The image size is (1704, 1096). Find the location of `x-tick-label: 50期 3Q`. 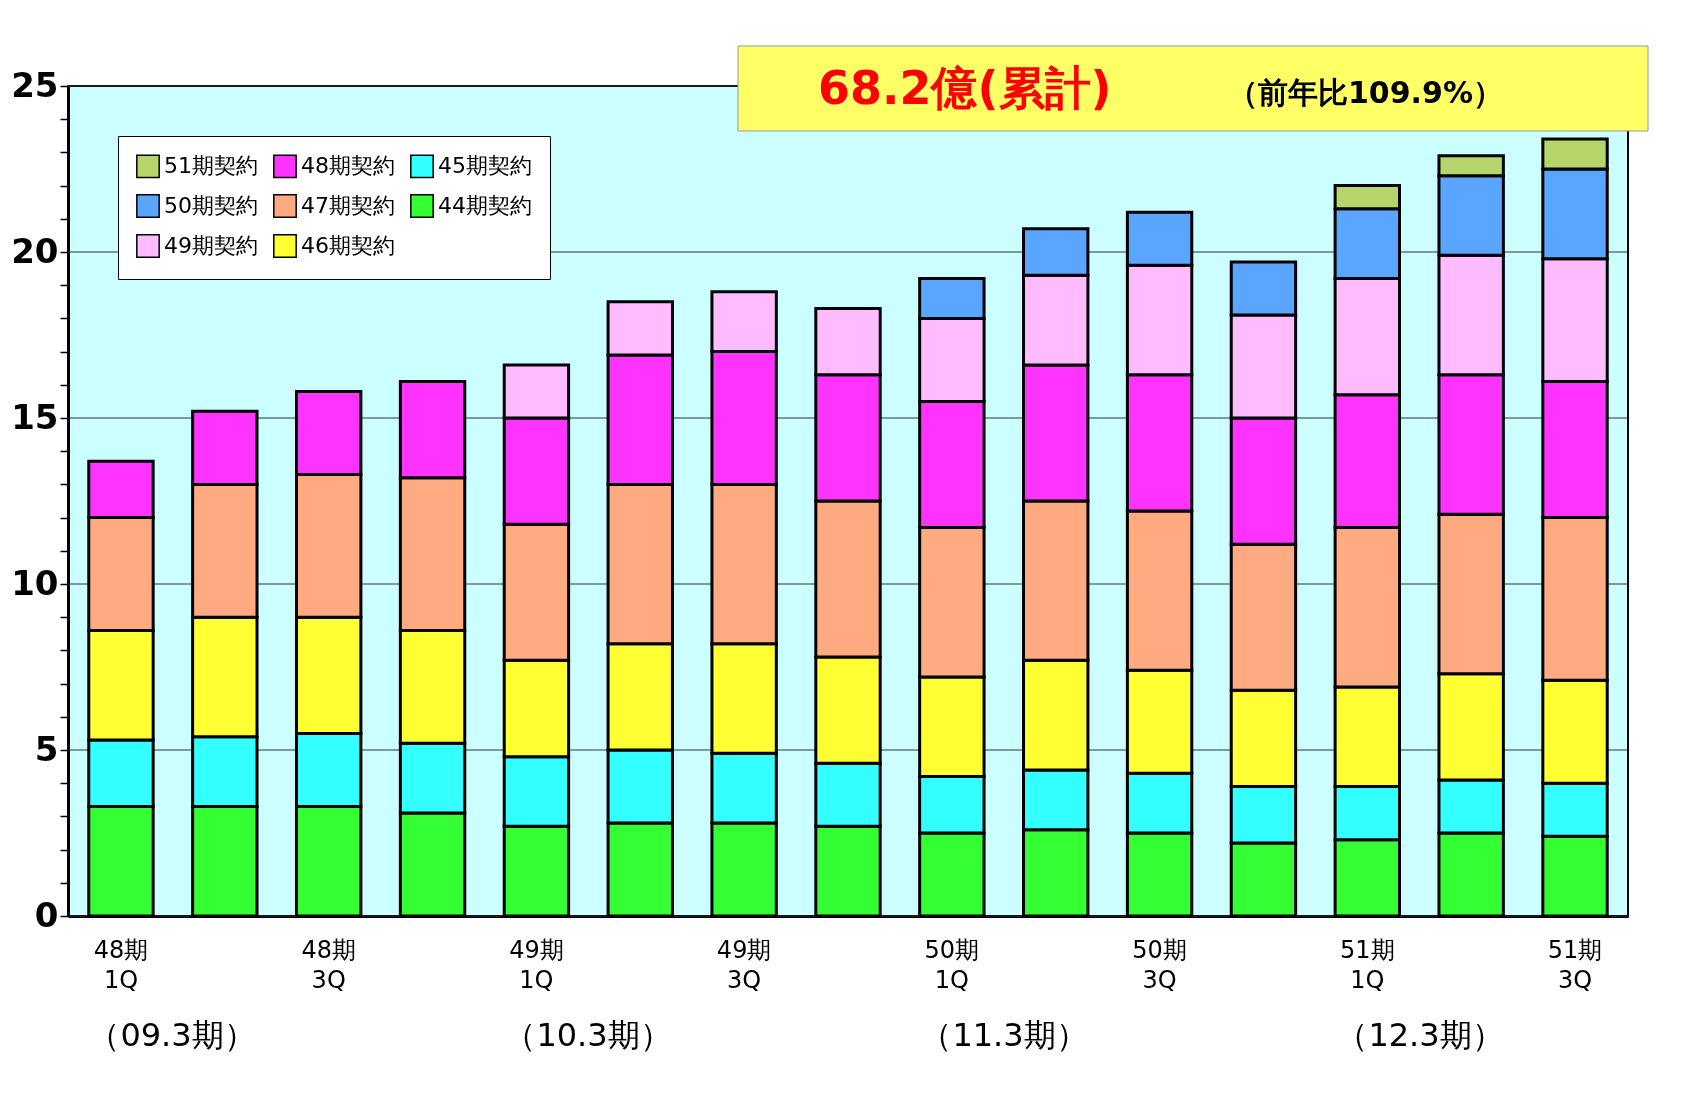

x-tick-label: 50期 3Q is located at coordinates (1159, 964).